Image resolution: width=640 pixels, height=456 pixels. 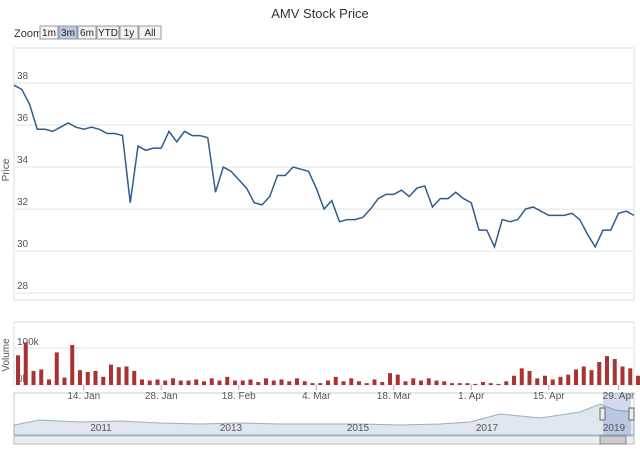 I want to click on zoom-button-label: All, so click(x=149, y=33).